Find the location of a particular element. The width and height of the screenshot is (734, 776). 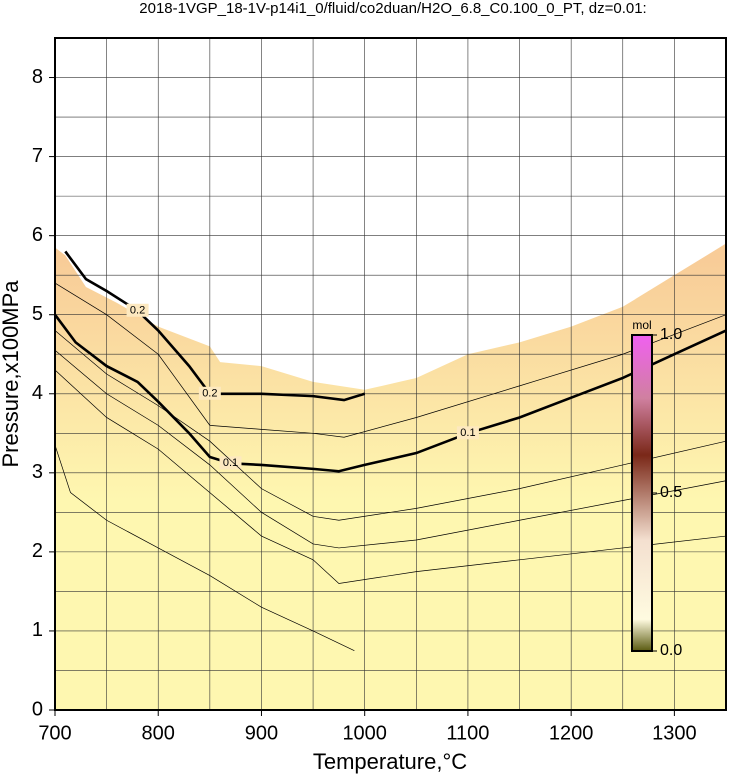

y-tick-label: 0 is located at coordinates (37, 709).